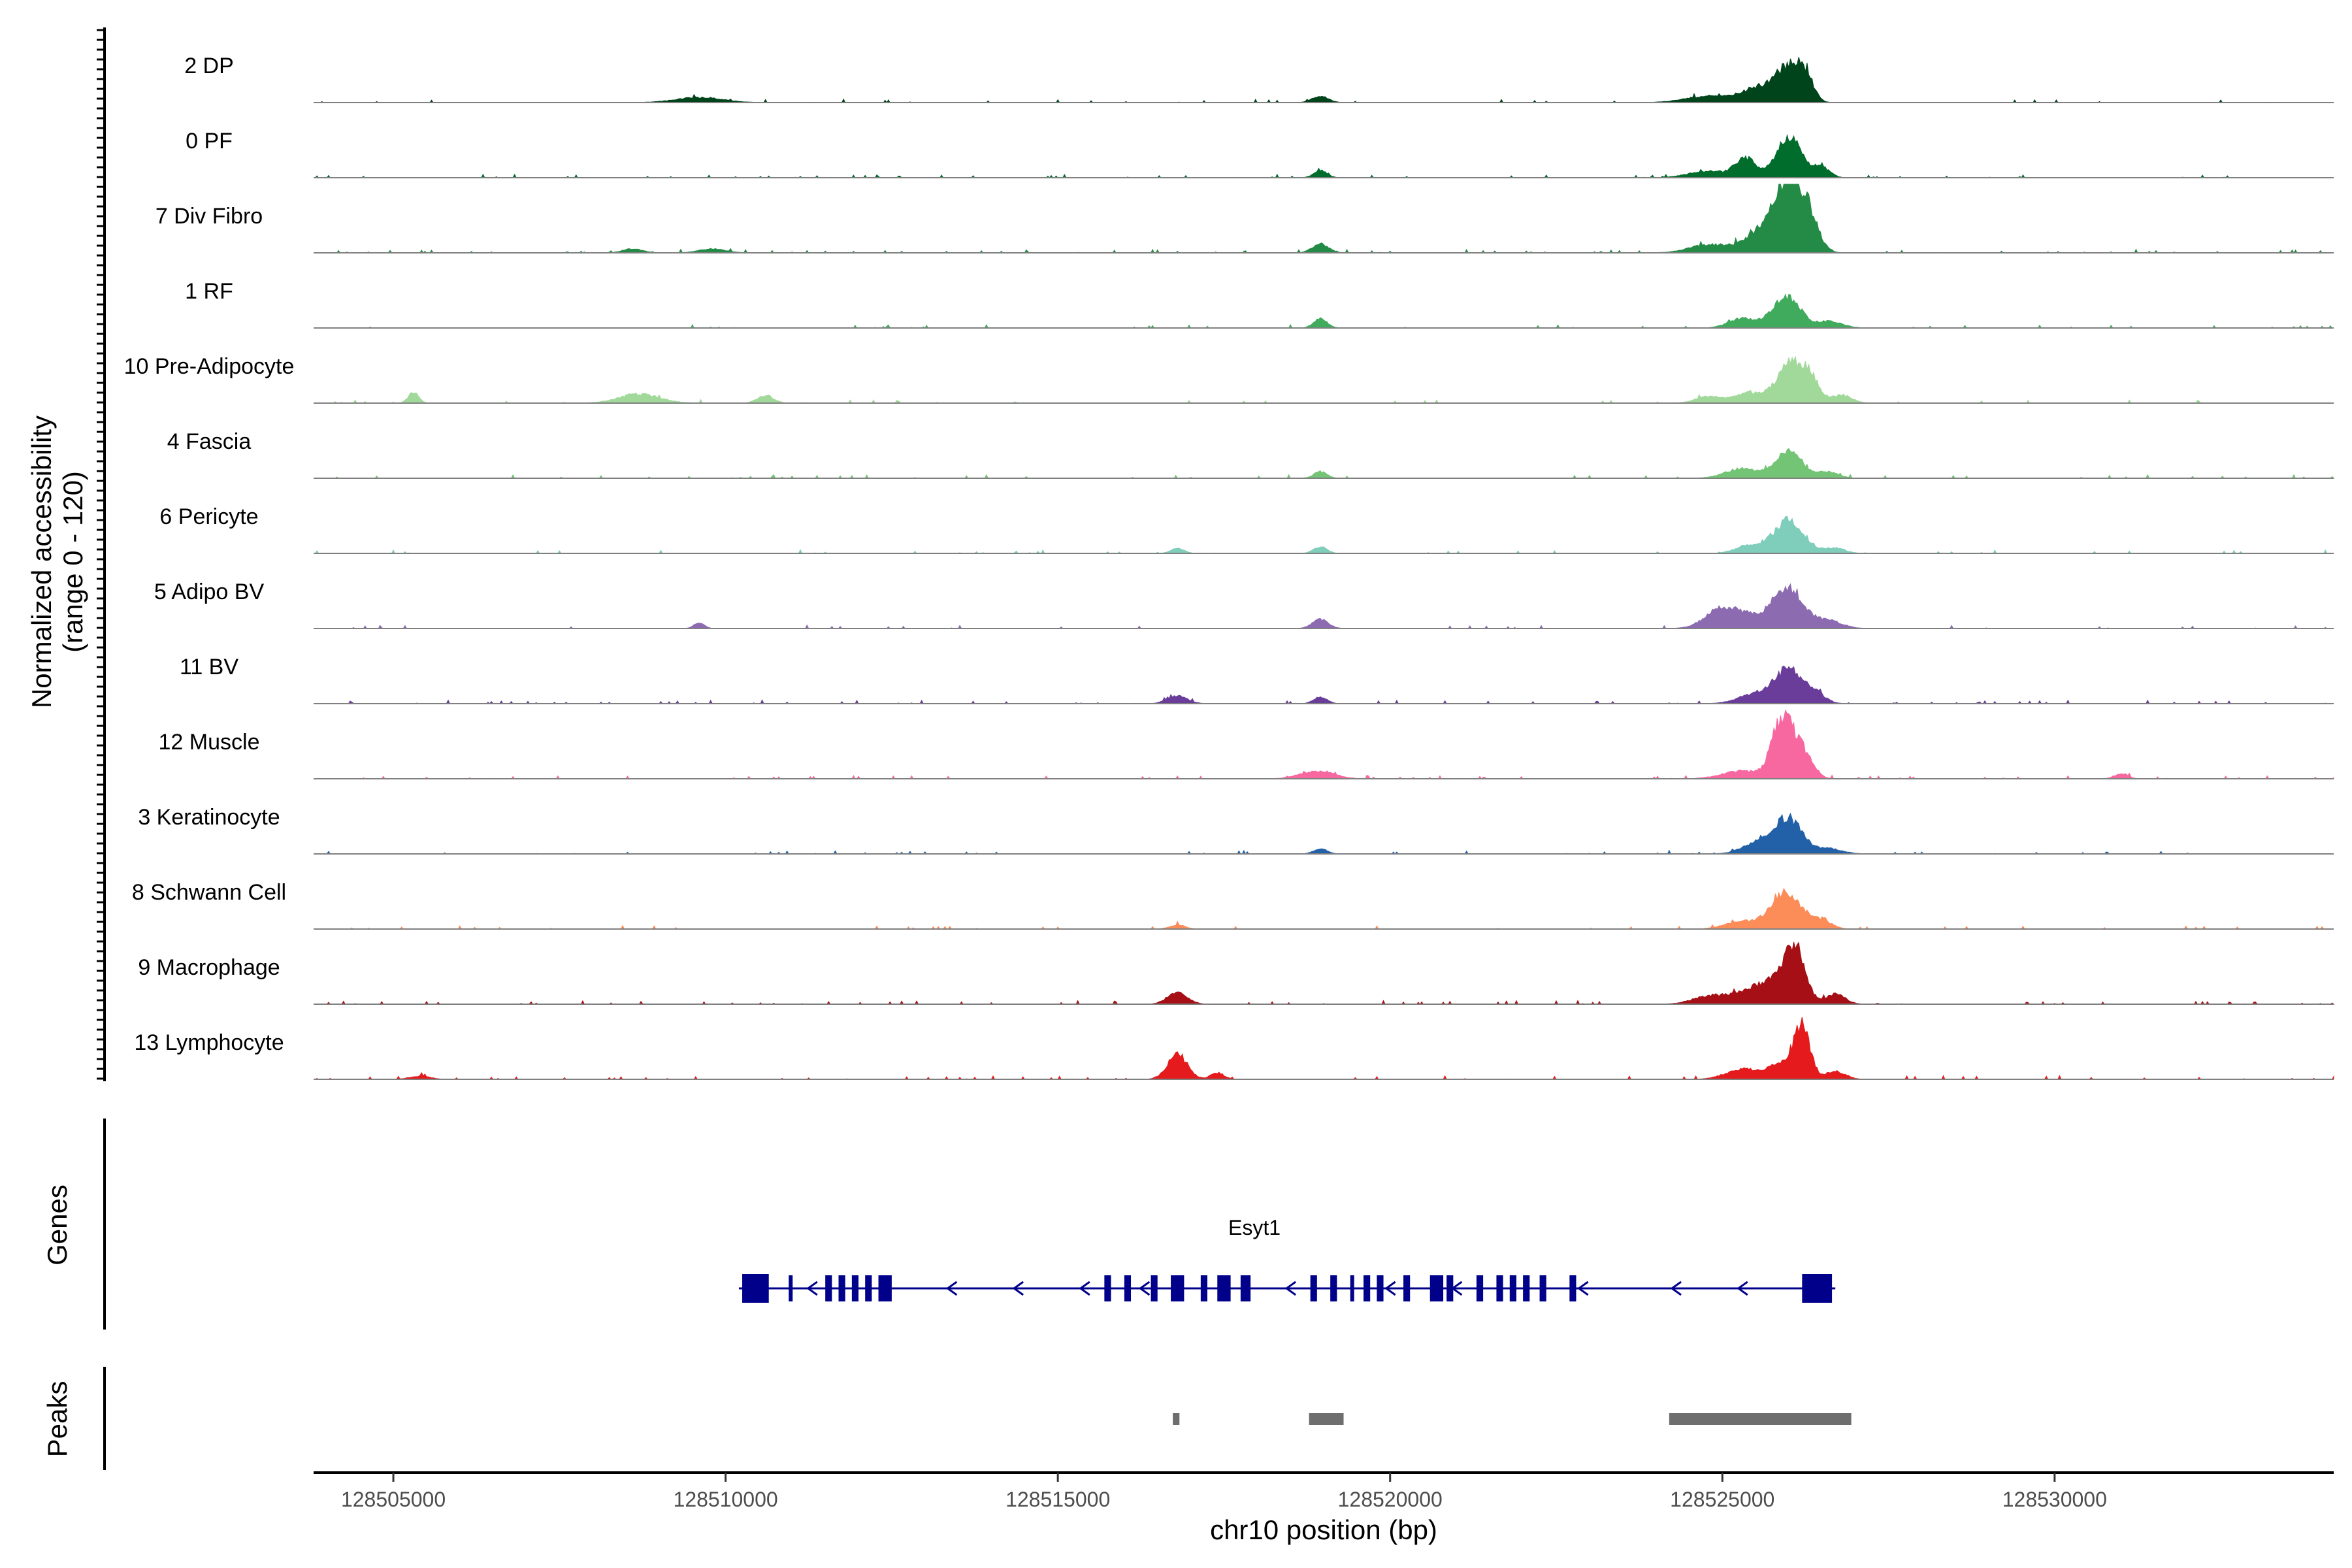 The width and height of the screenshot is (2352, 1568). Describe the element at coordinates (1254, 1227) in the screenshot. I see `gene-name-label: Esyt1` at that location.